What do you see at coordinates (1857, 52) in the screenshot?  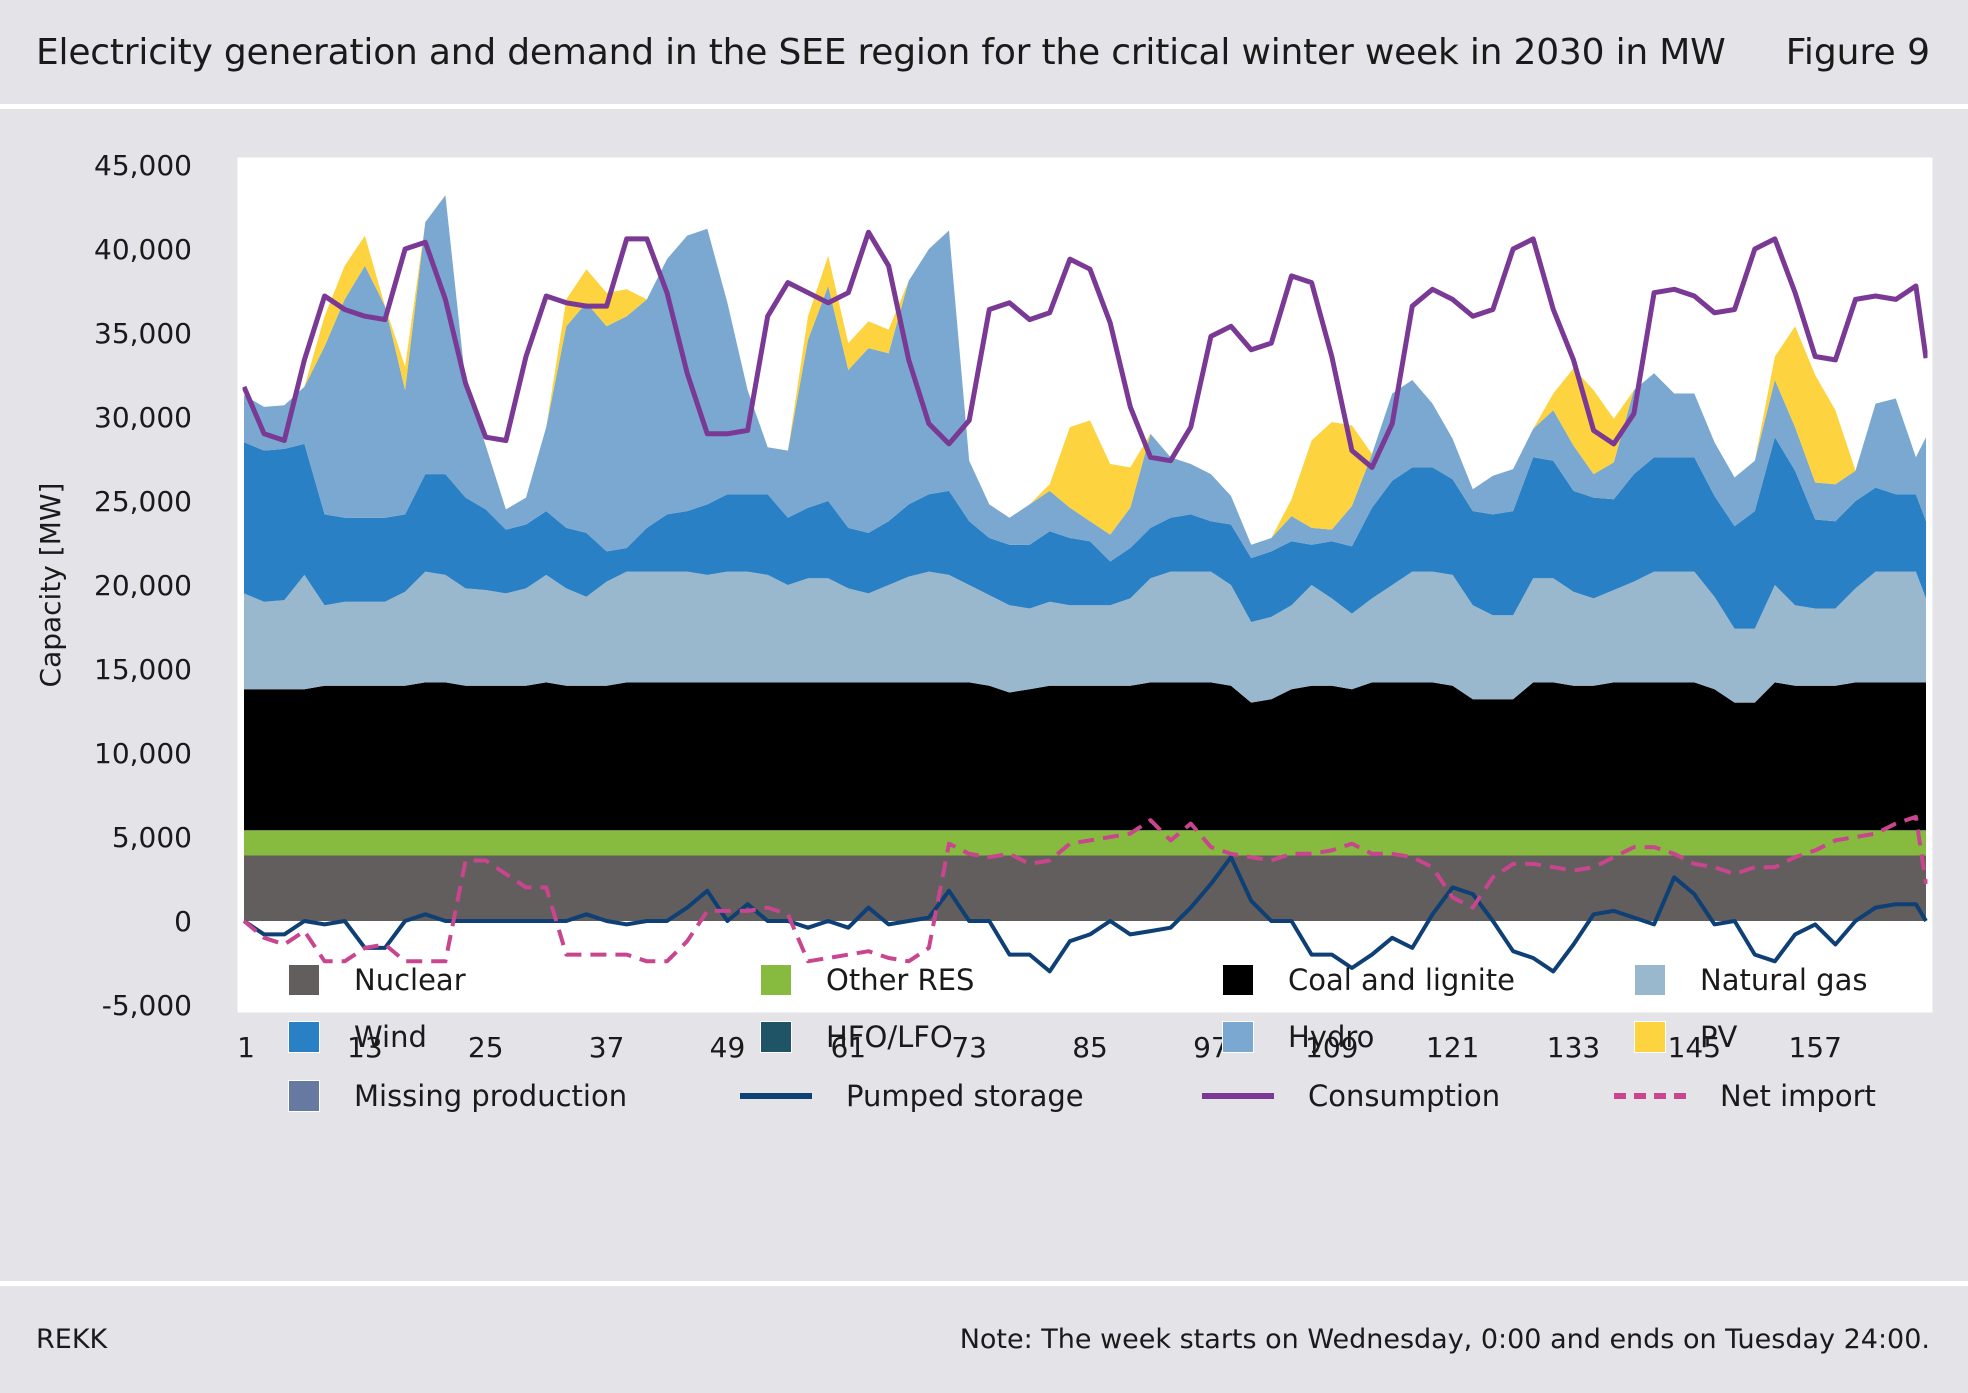 I see `figure-number: Figure 9` at bounding box center [1857, 52].